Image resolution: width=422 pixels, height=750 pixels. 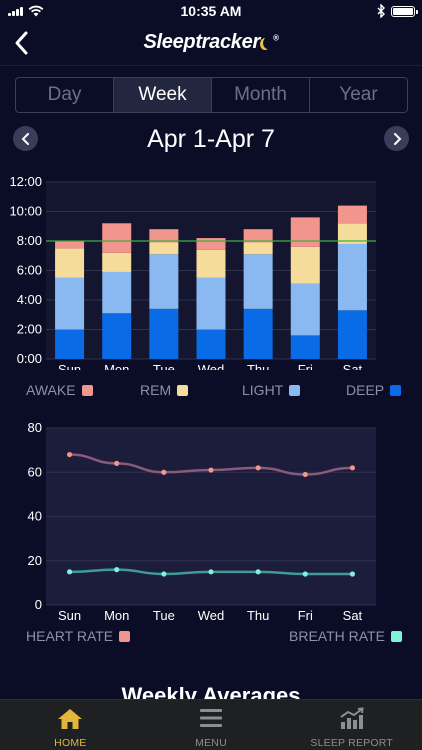 I want to click on rate-x-tick-label: Sat, so click(x=353, y=615).